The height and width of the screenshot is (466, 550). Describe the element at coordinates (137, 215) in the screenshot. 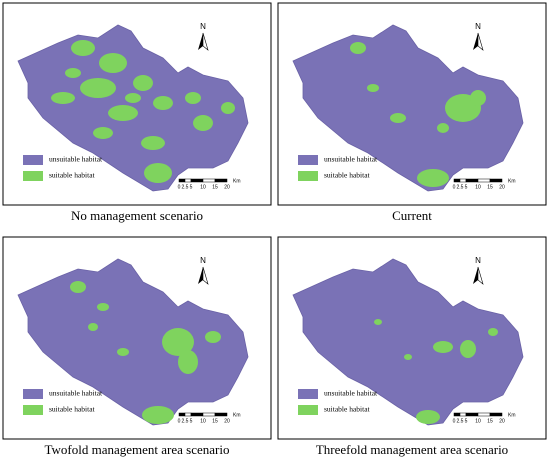

I see `panel-caption: No management scenario` at that location.